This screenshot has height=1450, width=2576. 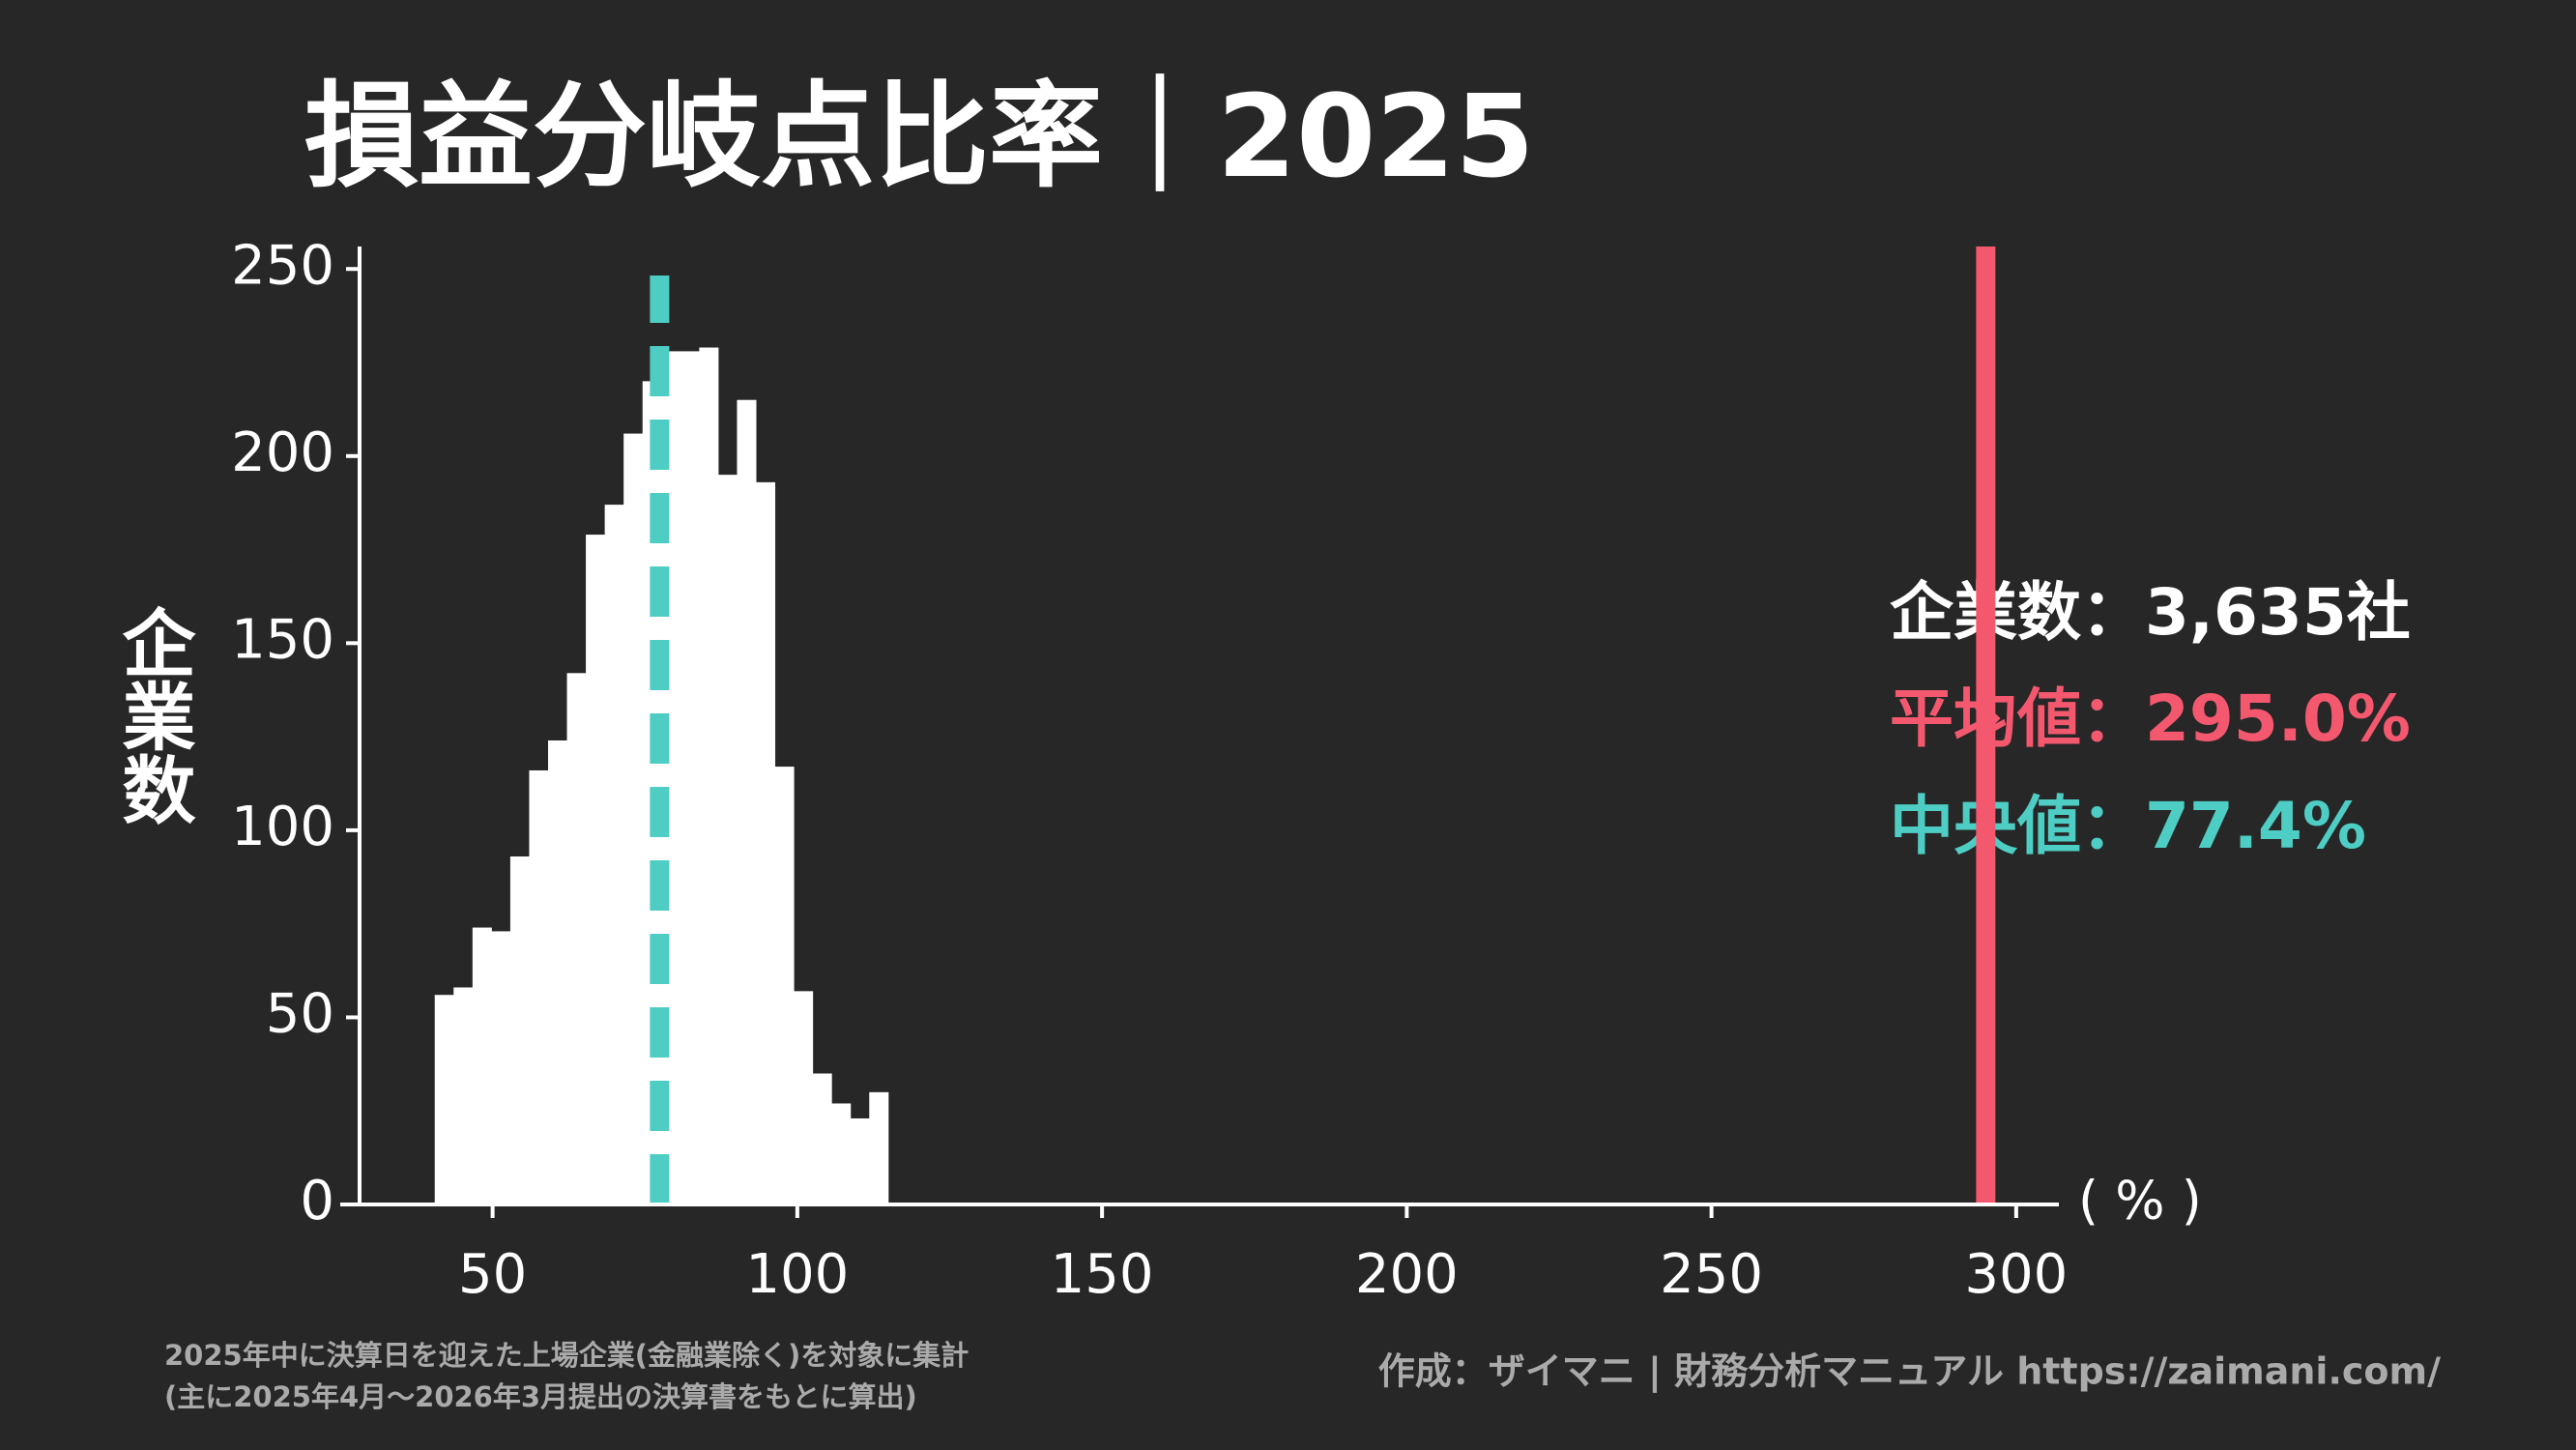 What do you see at coordinates (282, 639) in the screenshot?
I see `y-tick-label: 150` at bounding box center [282, 639].